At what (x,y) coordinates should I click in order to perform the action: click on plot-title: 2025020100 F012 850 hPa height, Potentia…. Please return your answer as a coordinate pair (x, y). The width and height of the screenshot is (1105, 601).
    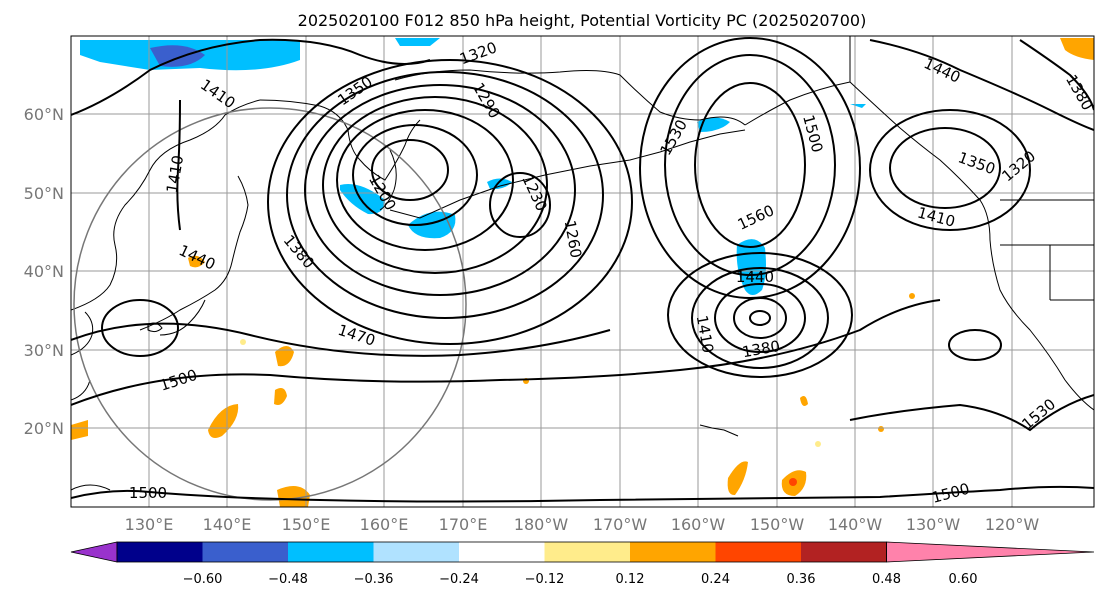
    Looking at the image, I should click on (582, 20).